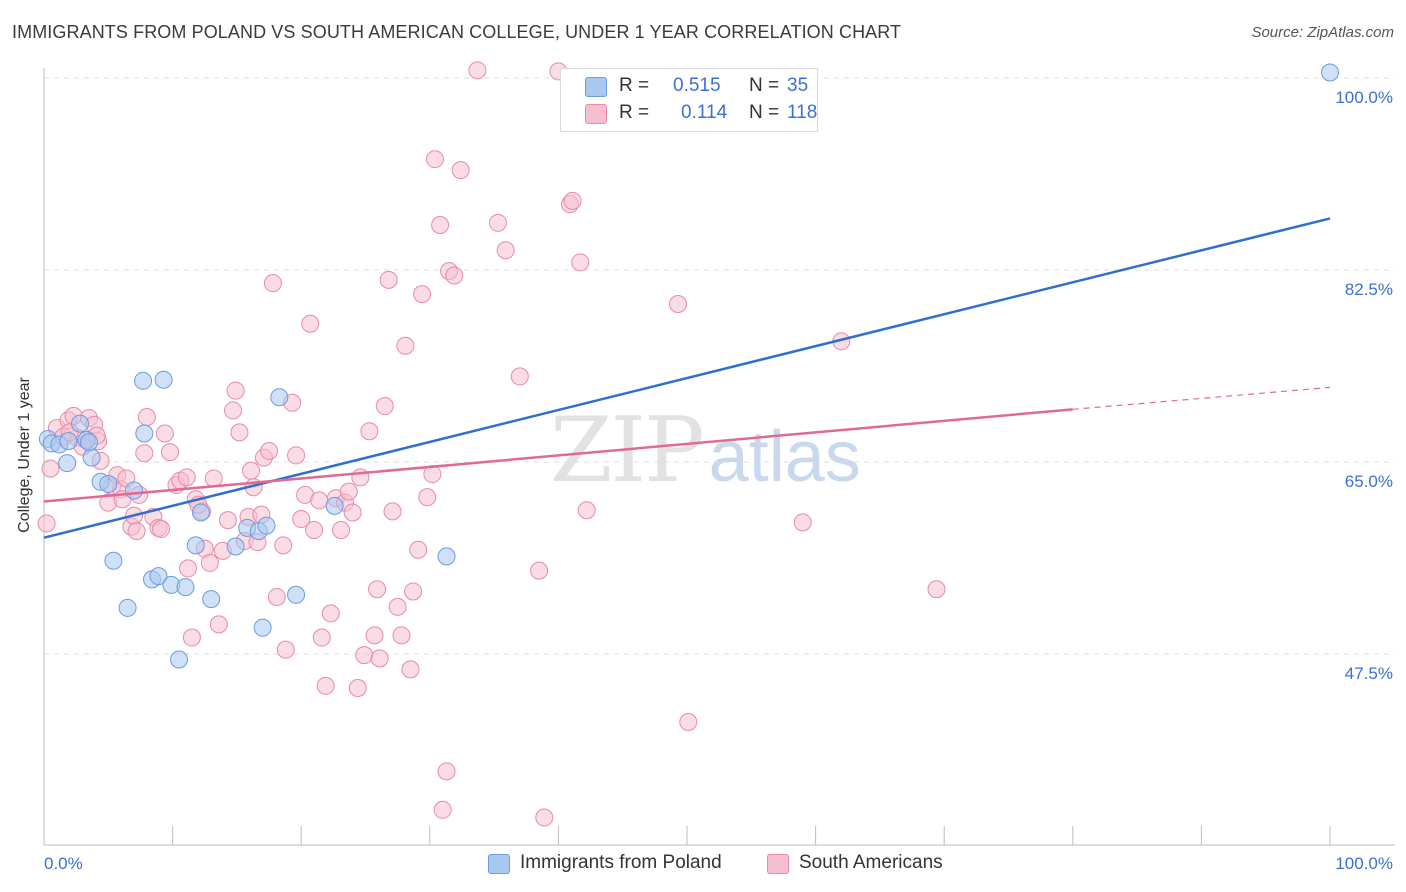 The height and width of the screenshot is (892, 1406). What do you see at coordinates (697, 85) in the screenshot?
I see `legend-r-value-poland: 0.515` at bounding box center [697, 85].